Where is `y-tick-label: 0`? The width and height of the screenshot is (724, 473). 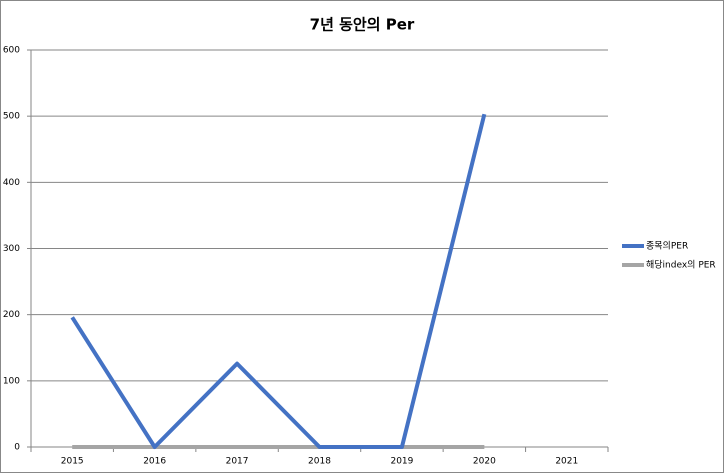 y-tick-label: 0 is located at coordinates (17, 448).